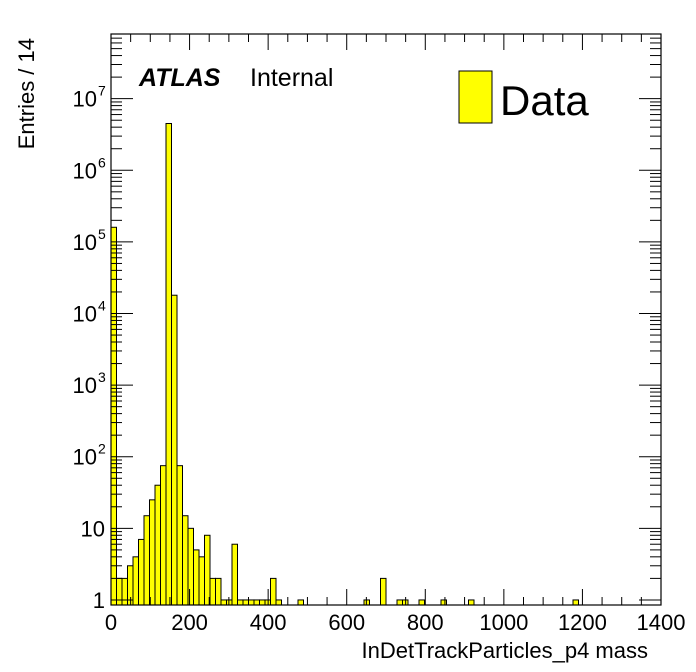  Describe the element at coordinates (102, 306) in the screenshot. I see `y-tick-exponent: 4` at that location.